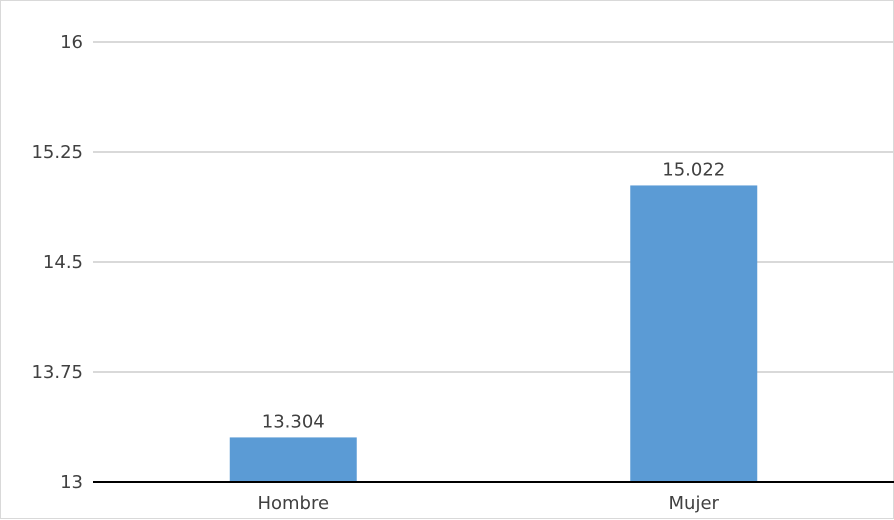 Image resolution: width=894 pixels, height=520 pixels. I want to click on y-tick-label: 15.25, so click(57, 152).